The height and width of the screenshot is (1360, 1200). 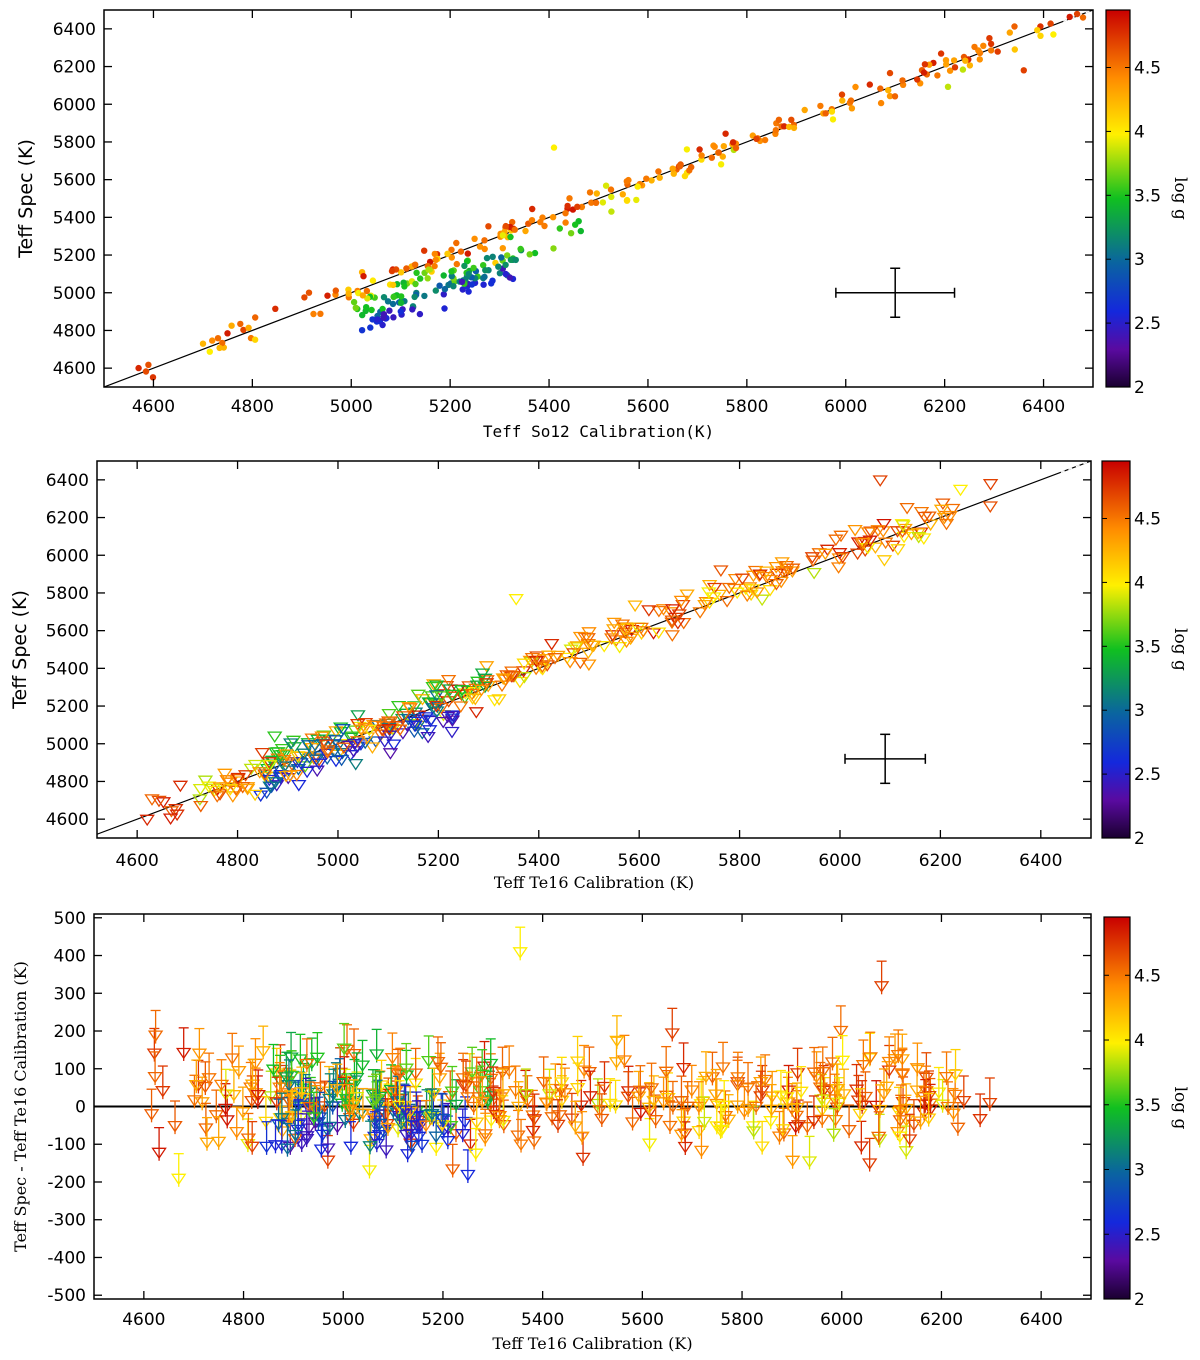 What do you see at coordinates (741, 1320) in the screenshot?
I see `x-tick-label: 5800` at bounding box center [741, 1320].